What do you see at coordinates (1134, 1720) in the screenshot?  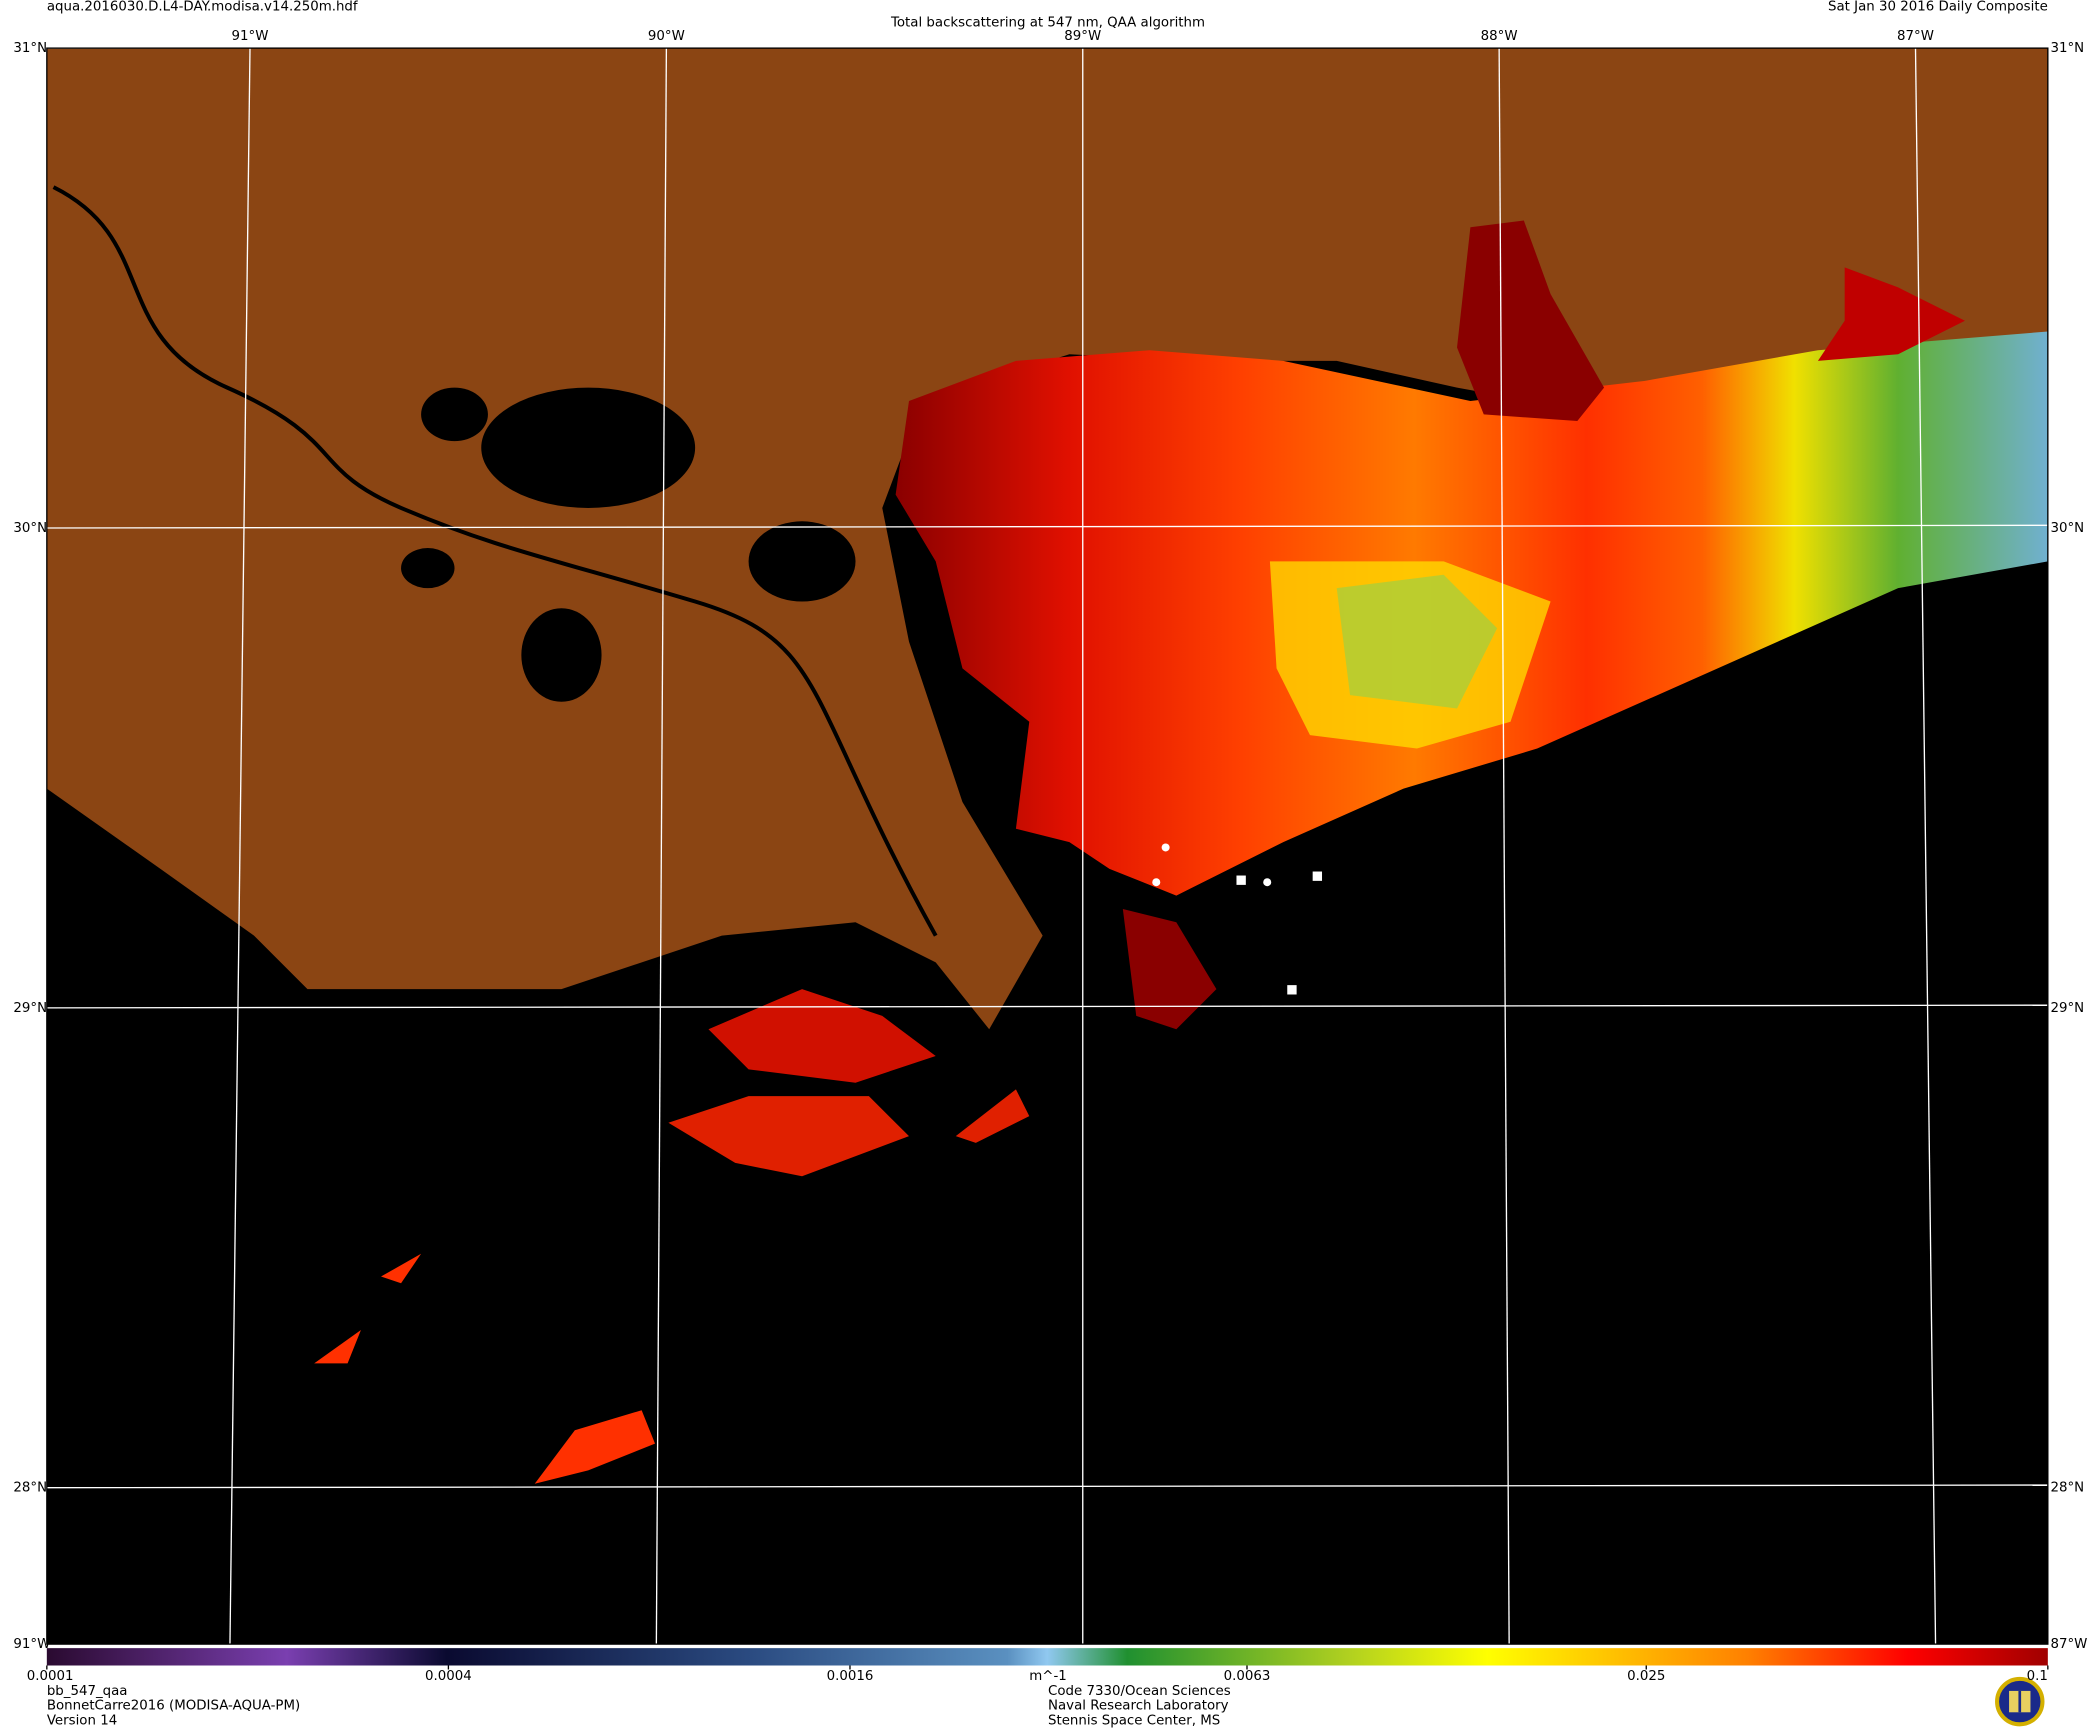 I see `footer-center: Stennis Space Center, MS` at bounding box center [1134, 1720].